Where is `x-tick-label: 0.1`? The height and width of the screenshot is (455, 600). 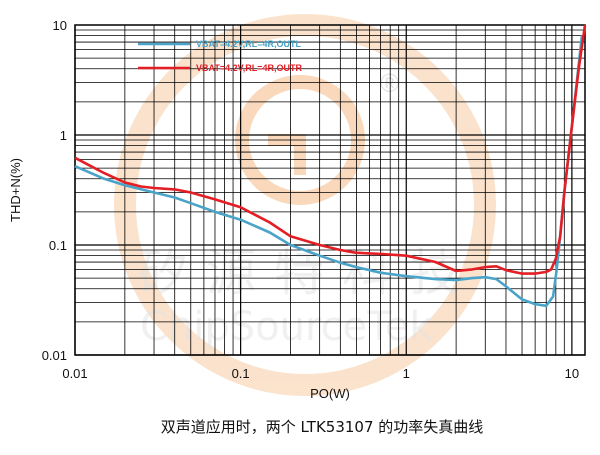
x-tick-label: 0.1 is located at coordinates (241, 373).